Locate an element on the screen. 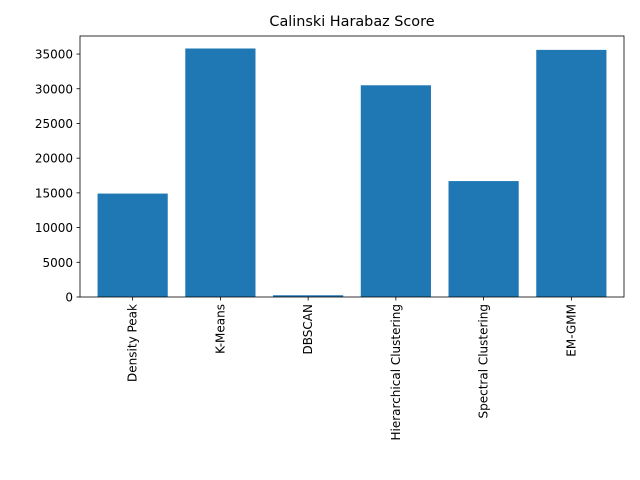 Image resolution: width=640 pixels, height=480 pixels. bar-dbscan is located at coordinates (308, 296).